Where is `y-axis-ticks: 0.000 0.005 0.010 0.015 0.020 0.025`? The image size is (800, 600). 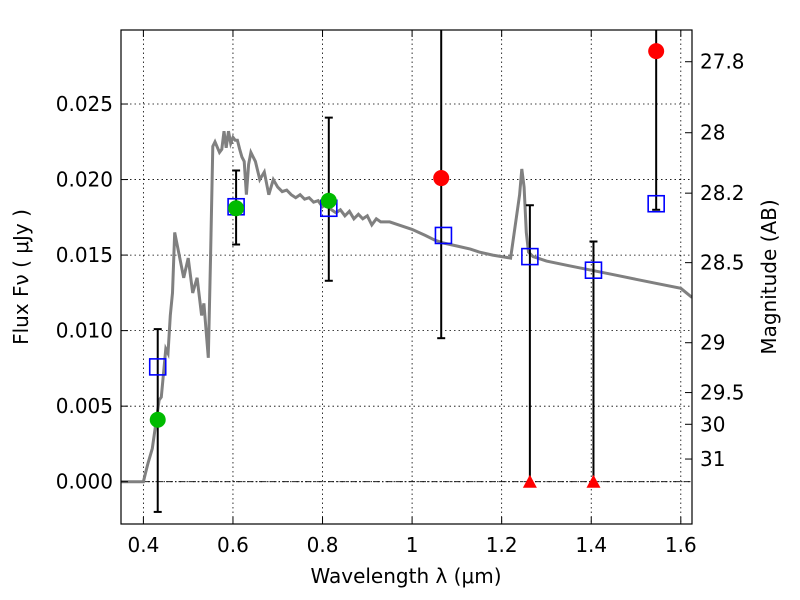 y-axis-ticks: 0.000 0.005 0.010 0.015 0.020 0.025 is located at coordinates (92, 293).